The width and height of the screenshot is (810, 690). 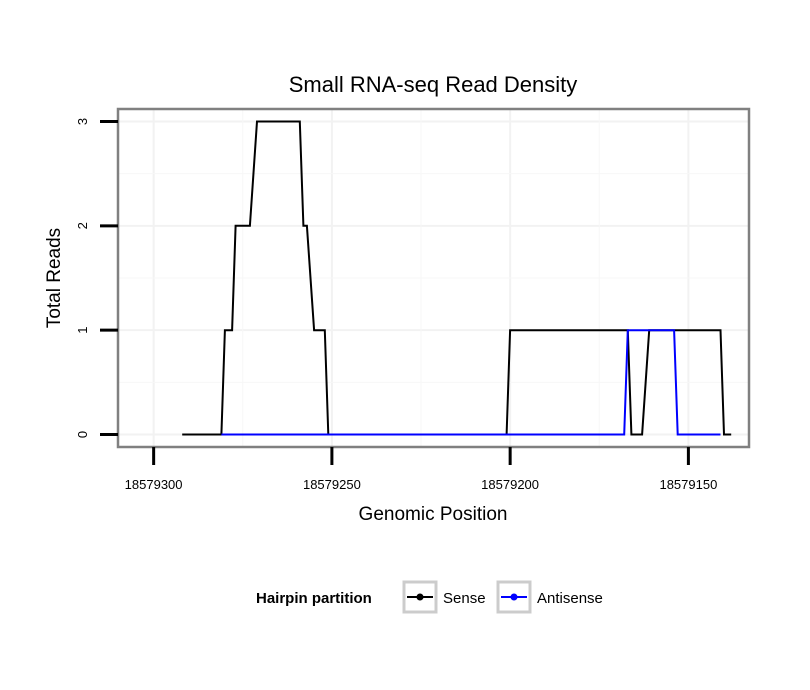 What do you see at coordinates (82, 225) in the screenshot?
I see `y-tick-label: 2` at bounding box center [82, 225].